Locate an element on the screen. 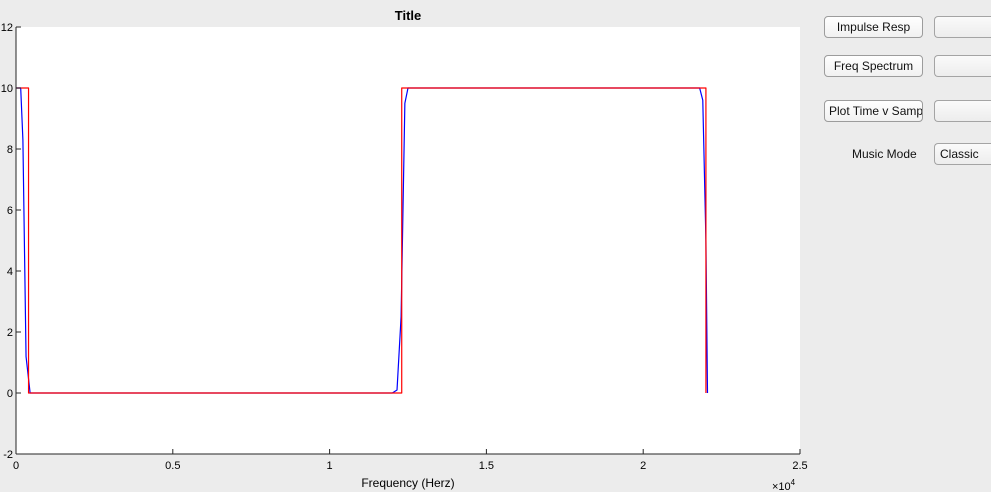 The height and width of the screenshot is (492, 991). x-axis-exponent: ×10⁴ is located at coordinates (784, 485).